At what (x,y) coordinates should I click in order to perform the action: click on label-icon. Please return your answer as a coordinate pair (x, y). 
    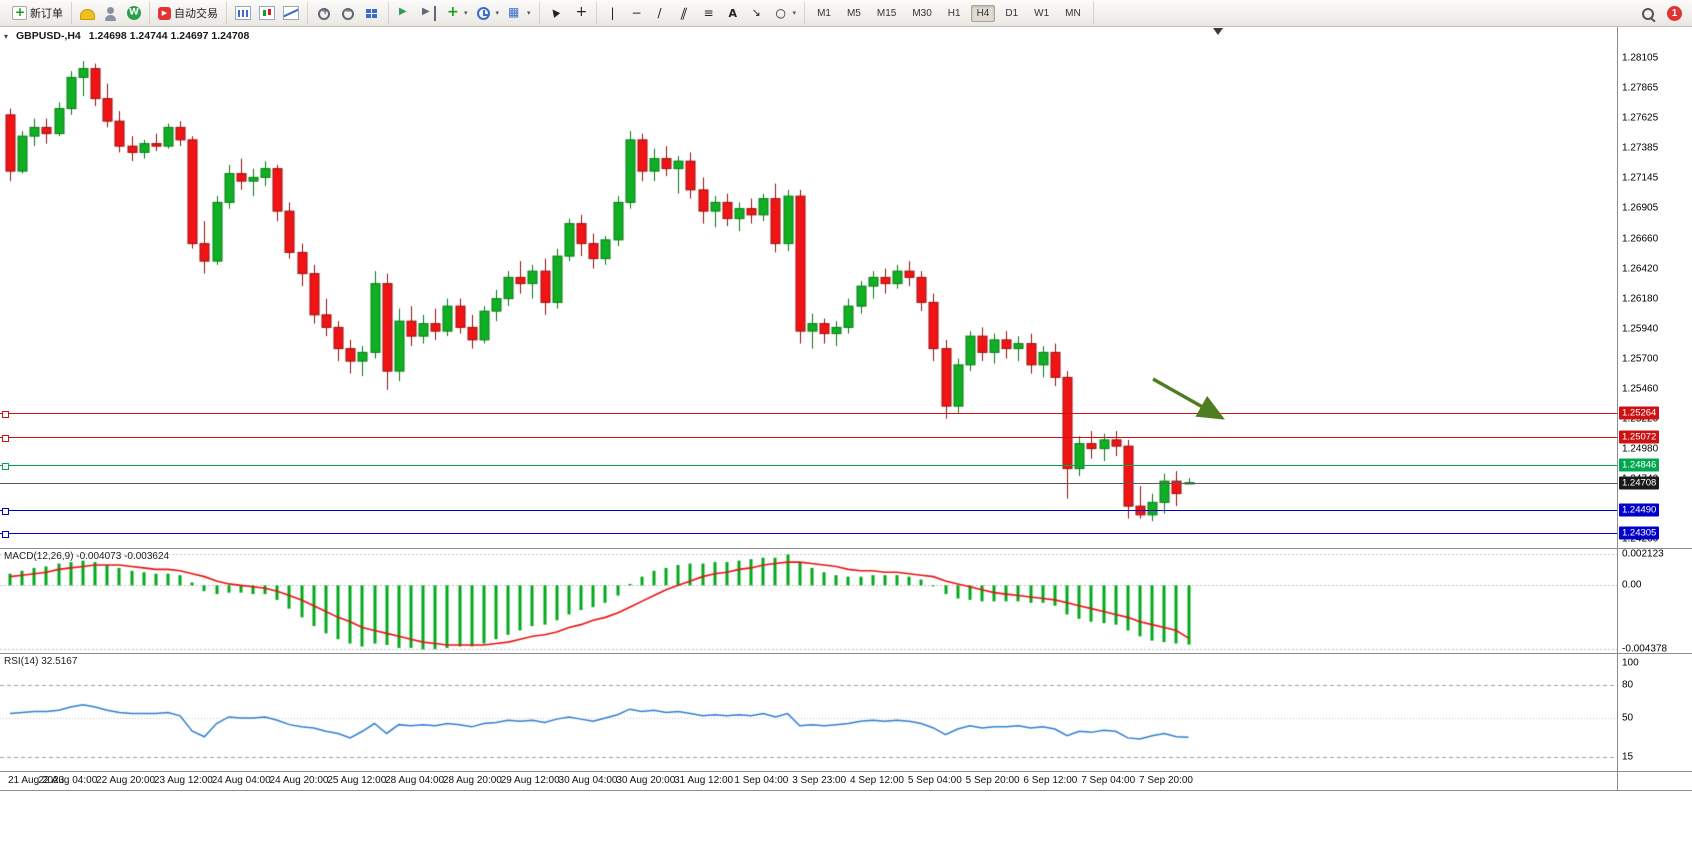
    Looking at the image, I should click on (757, 13).